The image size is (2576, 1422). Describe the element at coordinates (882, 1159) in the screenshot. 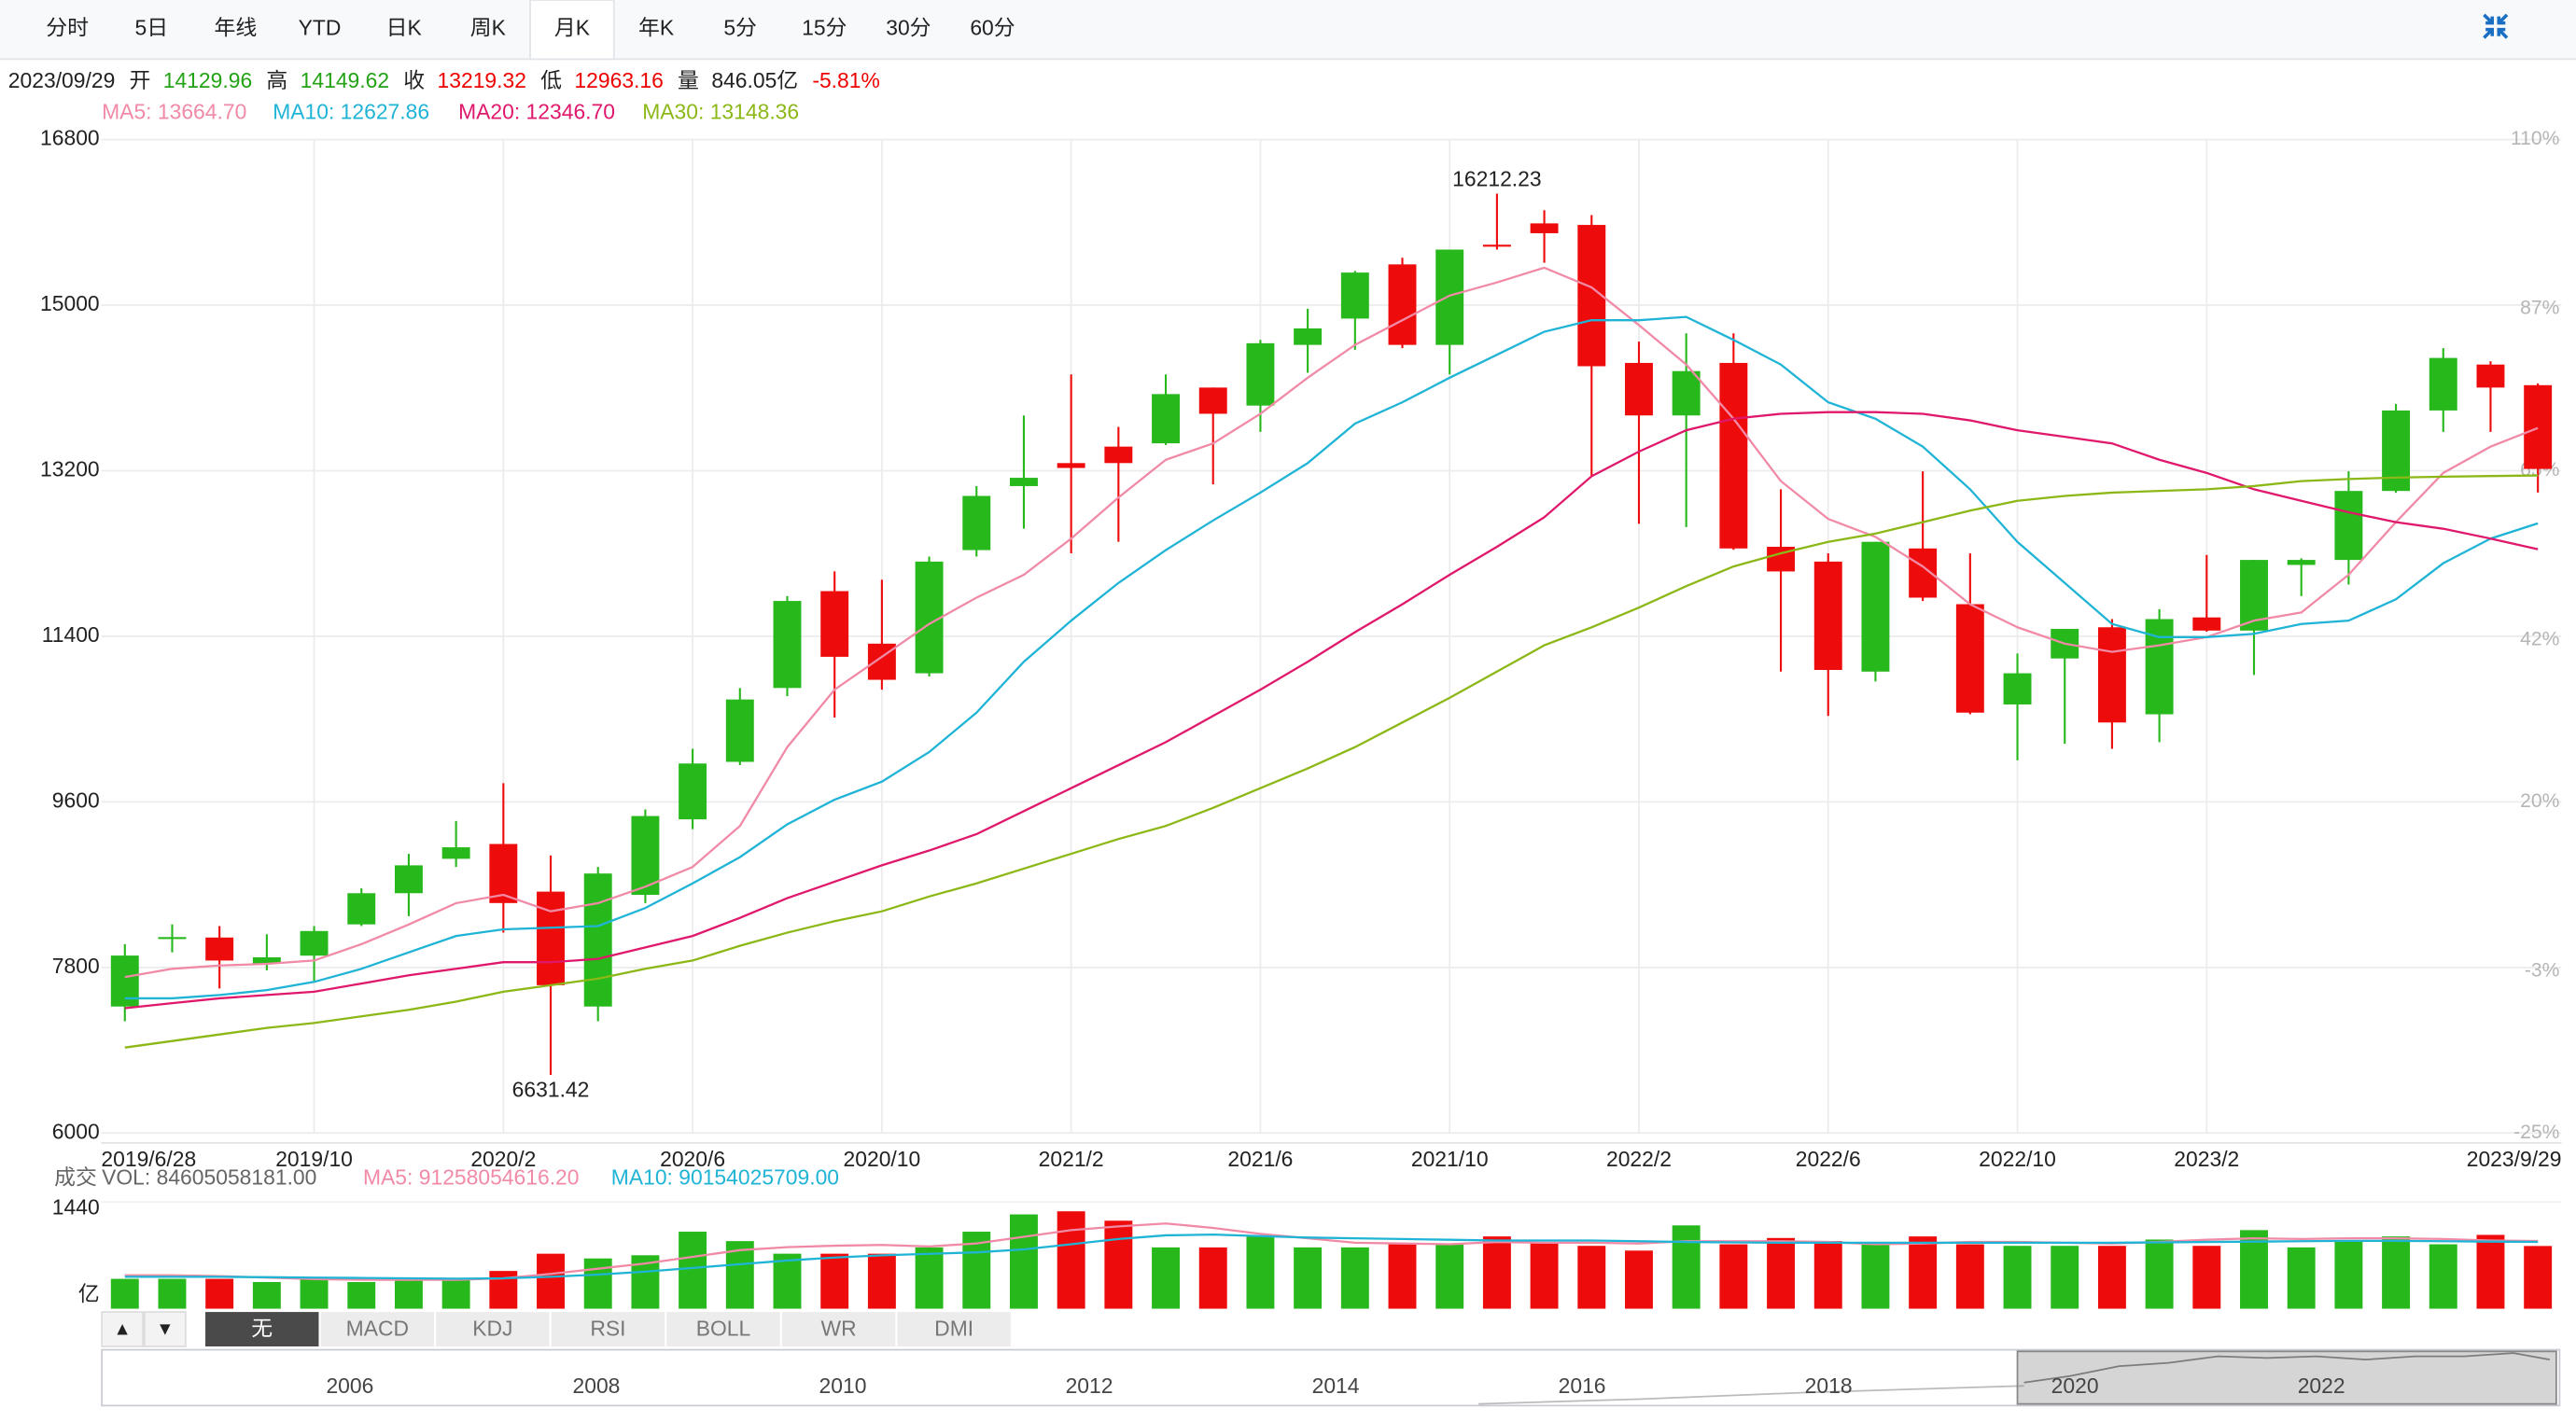

I see `x-tick-label: 2020/10` at that location.